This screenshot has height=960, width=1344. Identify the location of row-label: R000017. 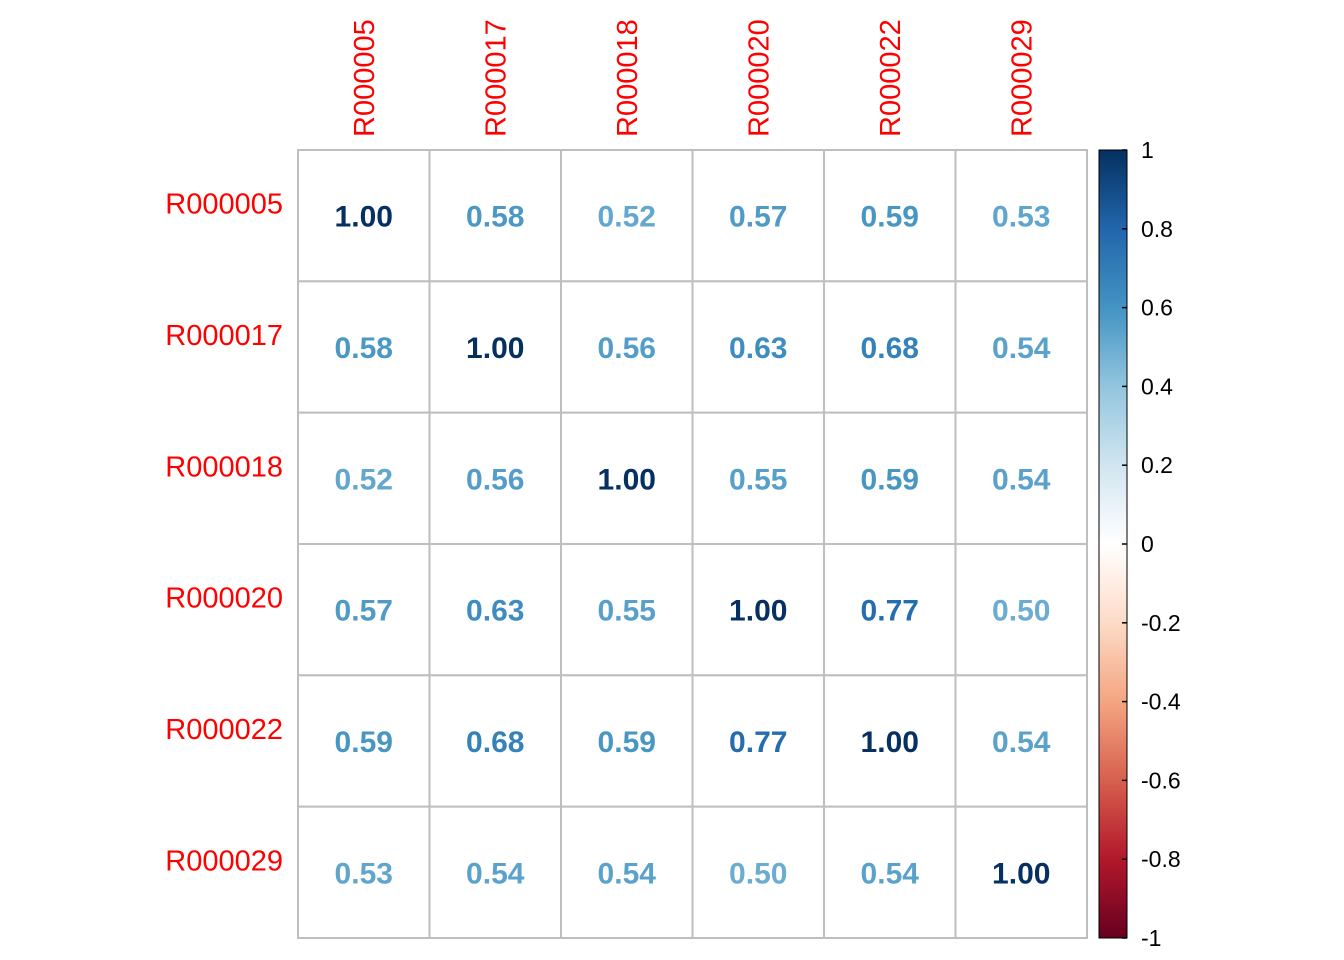
(224, 336).